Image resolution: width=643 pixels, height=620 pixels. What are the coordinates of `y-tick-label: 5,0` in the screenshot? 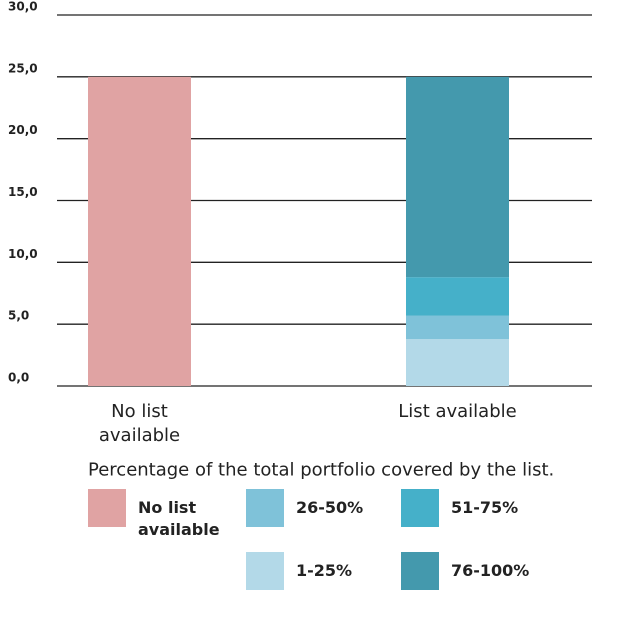 It's located at (18, 316).